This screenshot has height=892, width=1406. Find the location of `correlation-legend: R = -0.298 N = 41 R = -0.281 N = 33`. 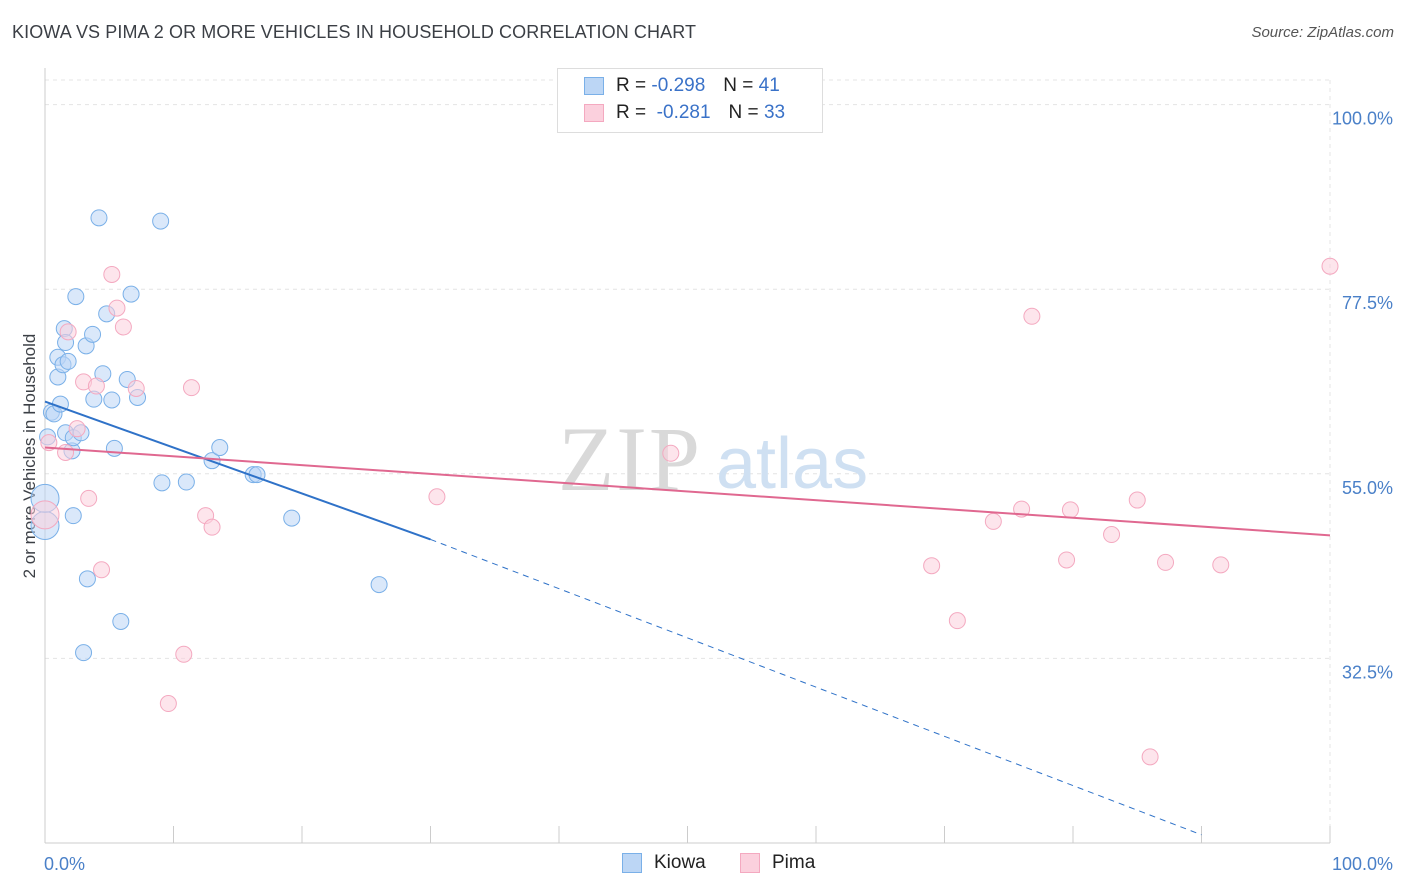

correlation-legend: R = -0.298 N = 41 R = -0.281 N = 33 is located at coordinates (690, 100).